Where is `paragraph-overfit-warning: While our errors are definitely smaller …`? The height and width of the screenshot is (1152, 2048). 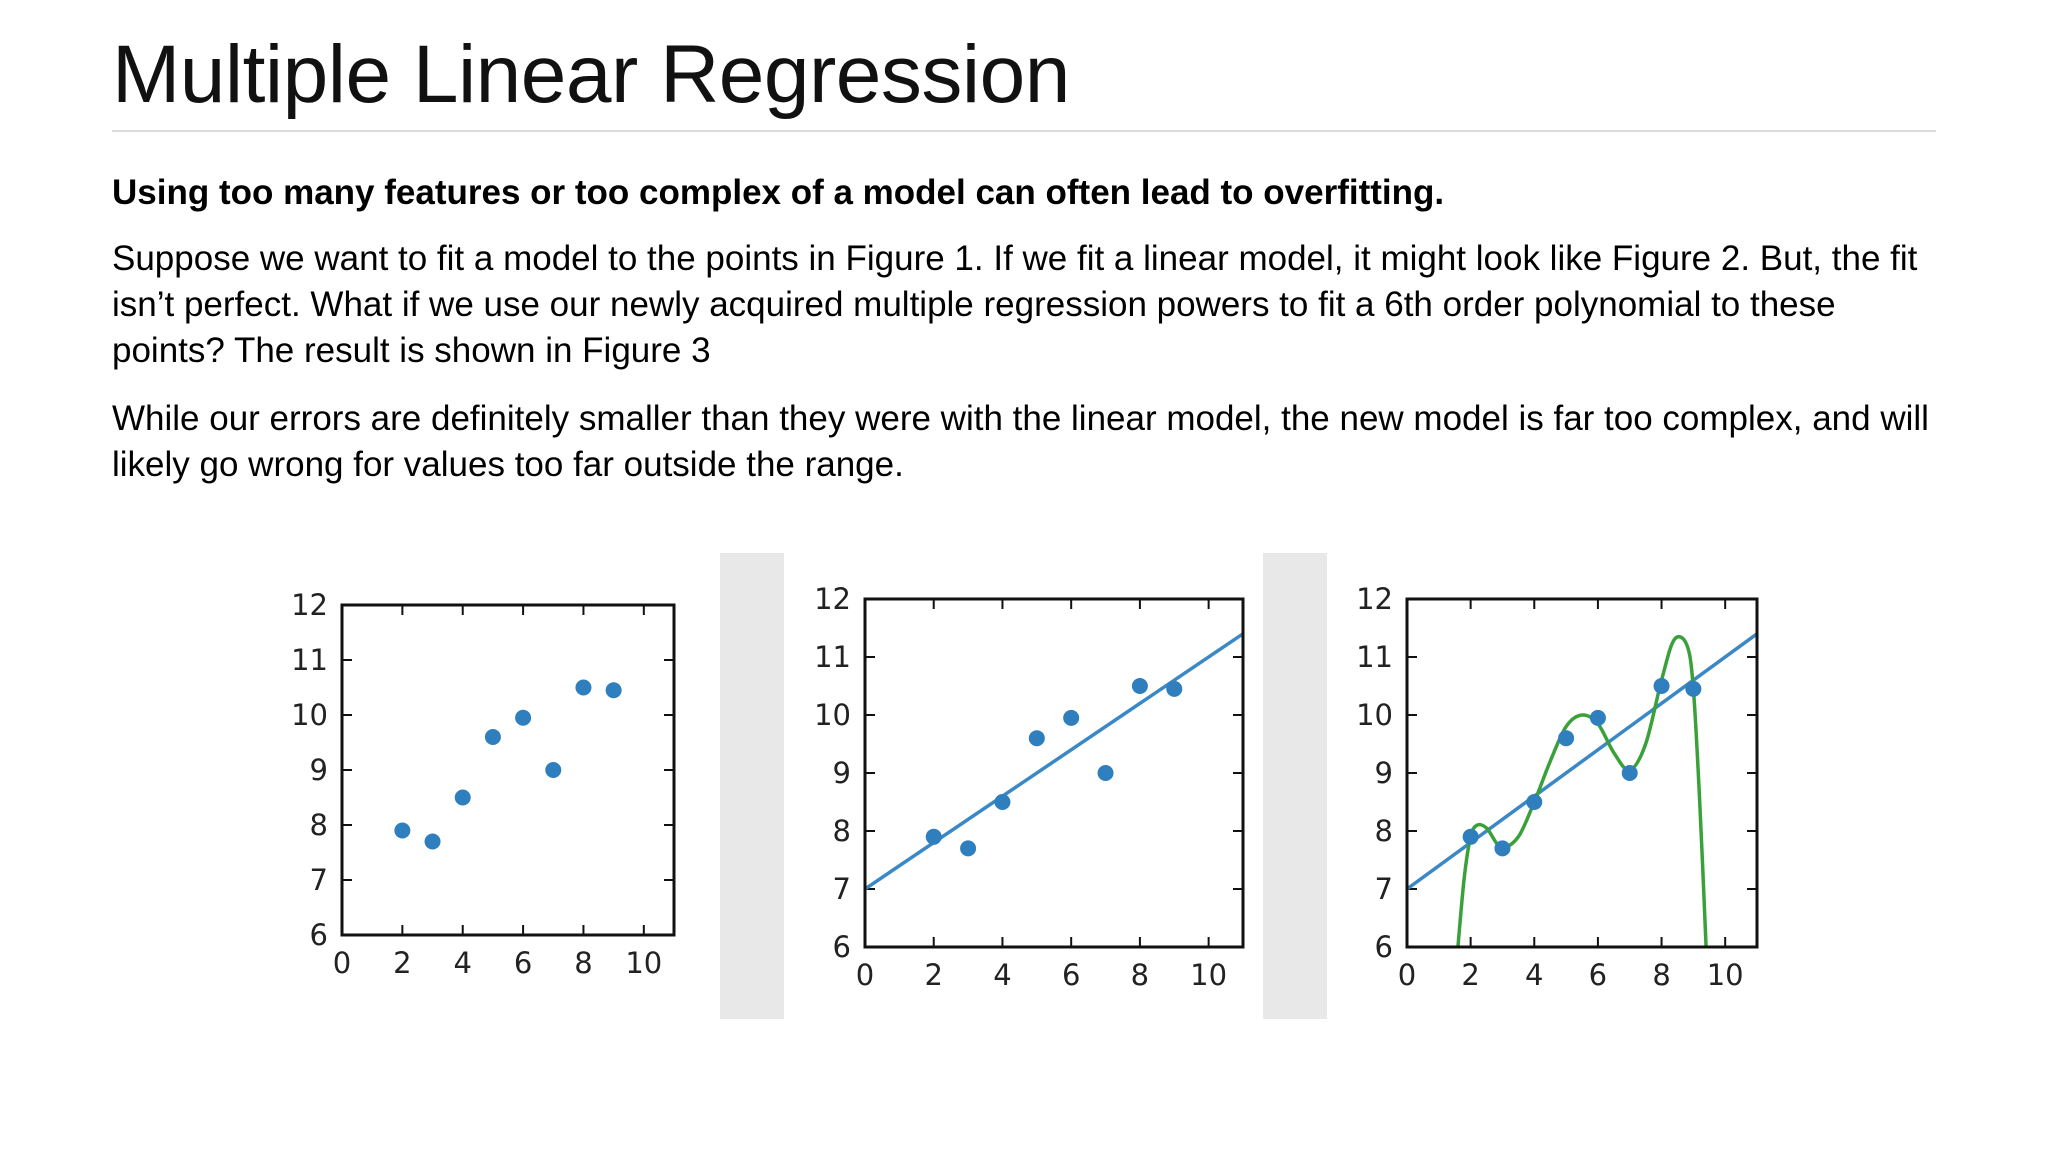
paragraph-overfit-warning: While our errors are definitely smaller … is located at coordinates (1020, 441).